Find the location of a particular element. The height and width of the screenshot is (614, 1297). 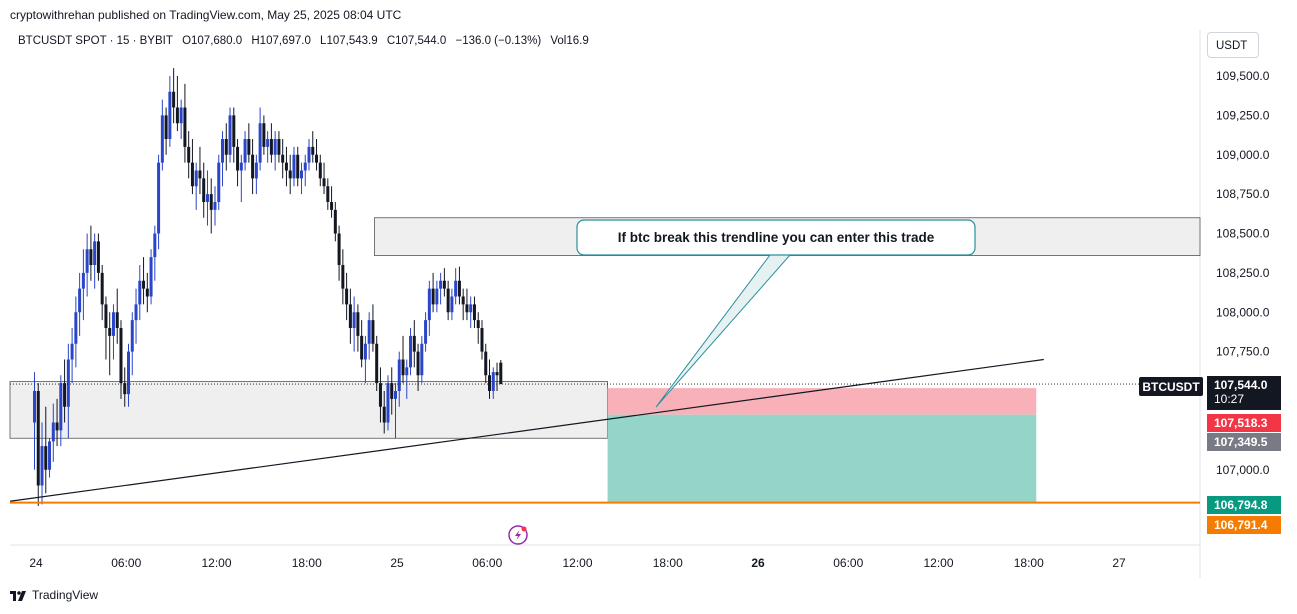

legend-change: −136.0 (−0.13%) is located at coordinates (498, 41).